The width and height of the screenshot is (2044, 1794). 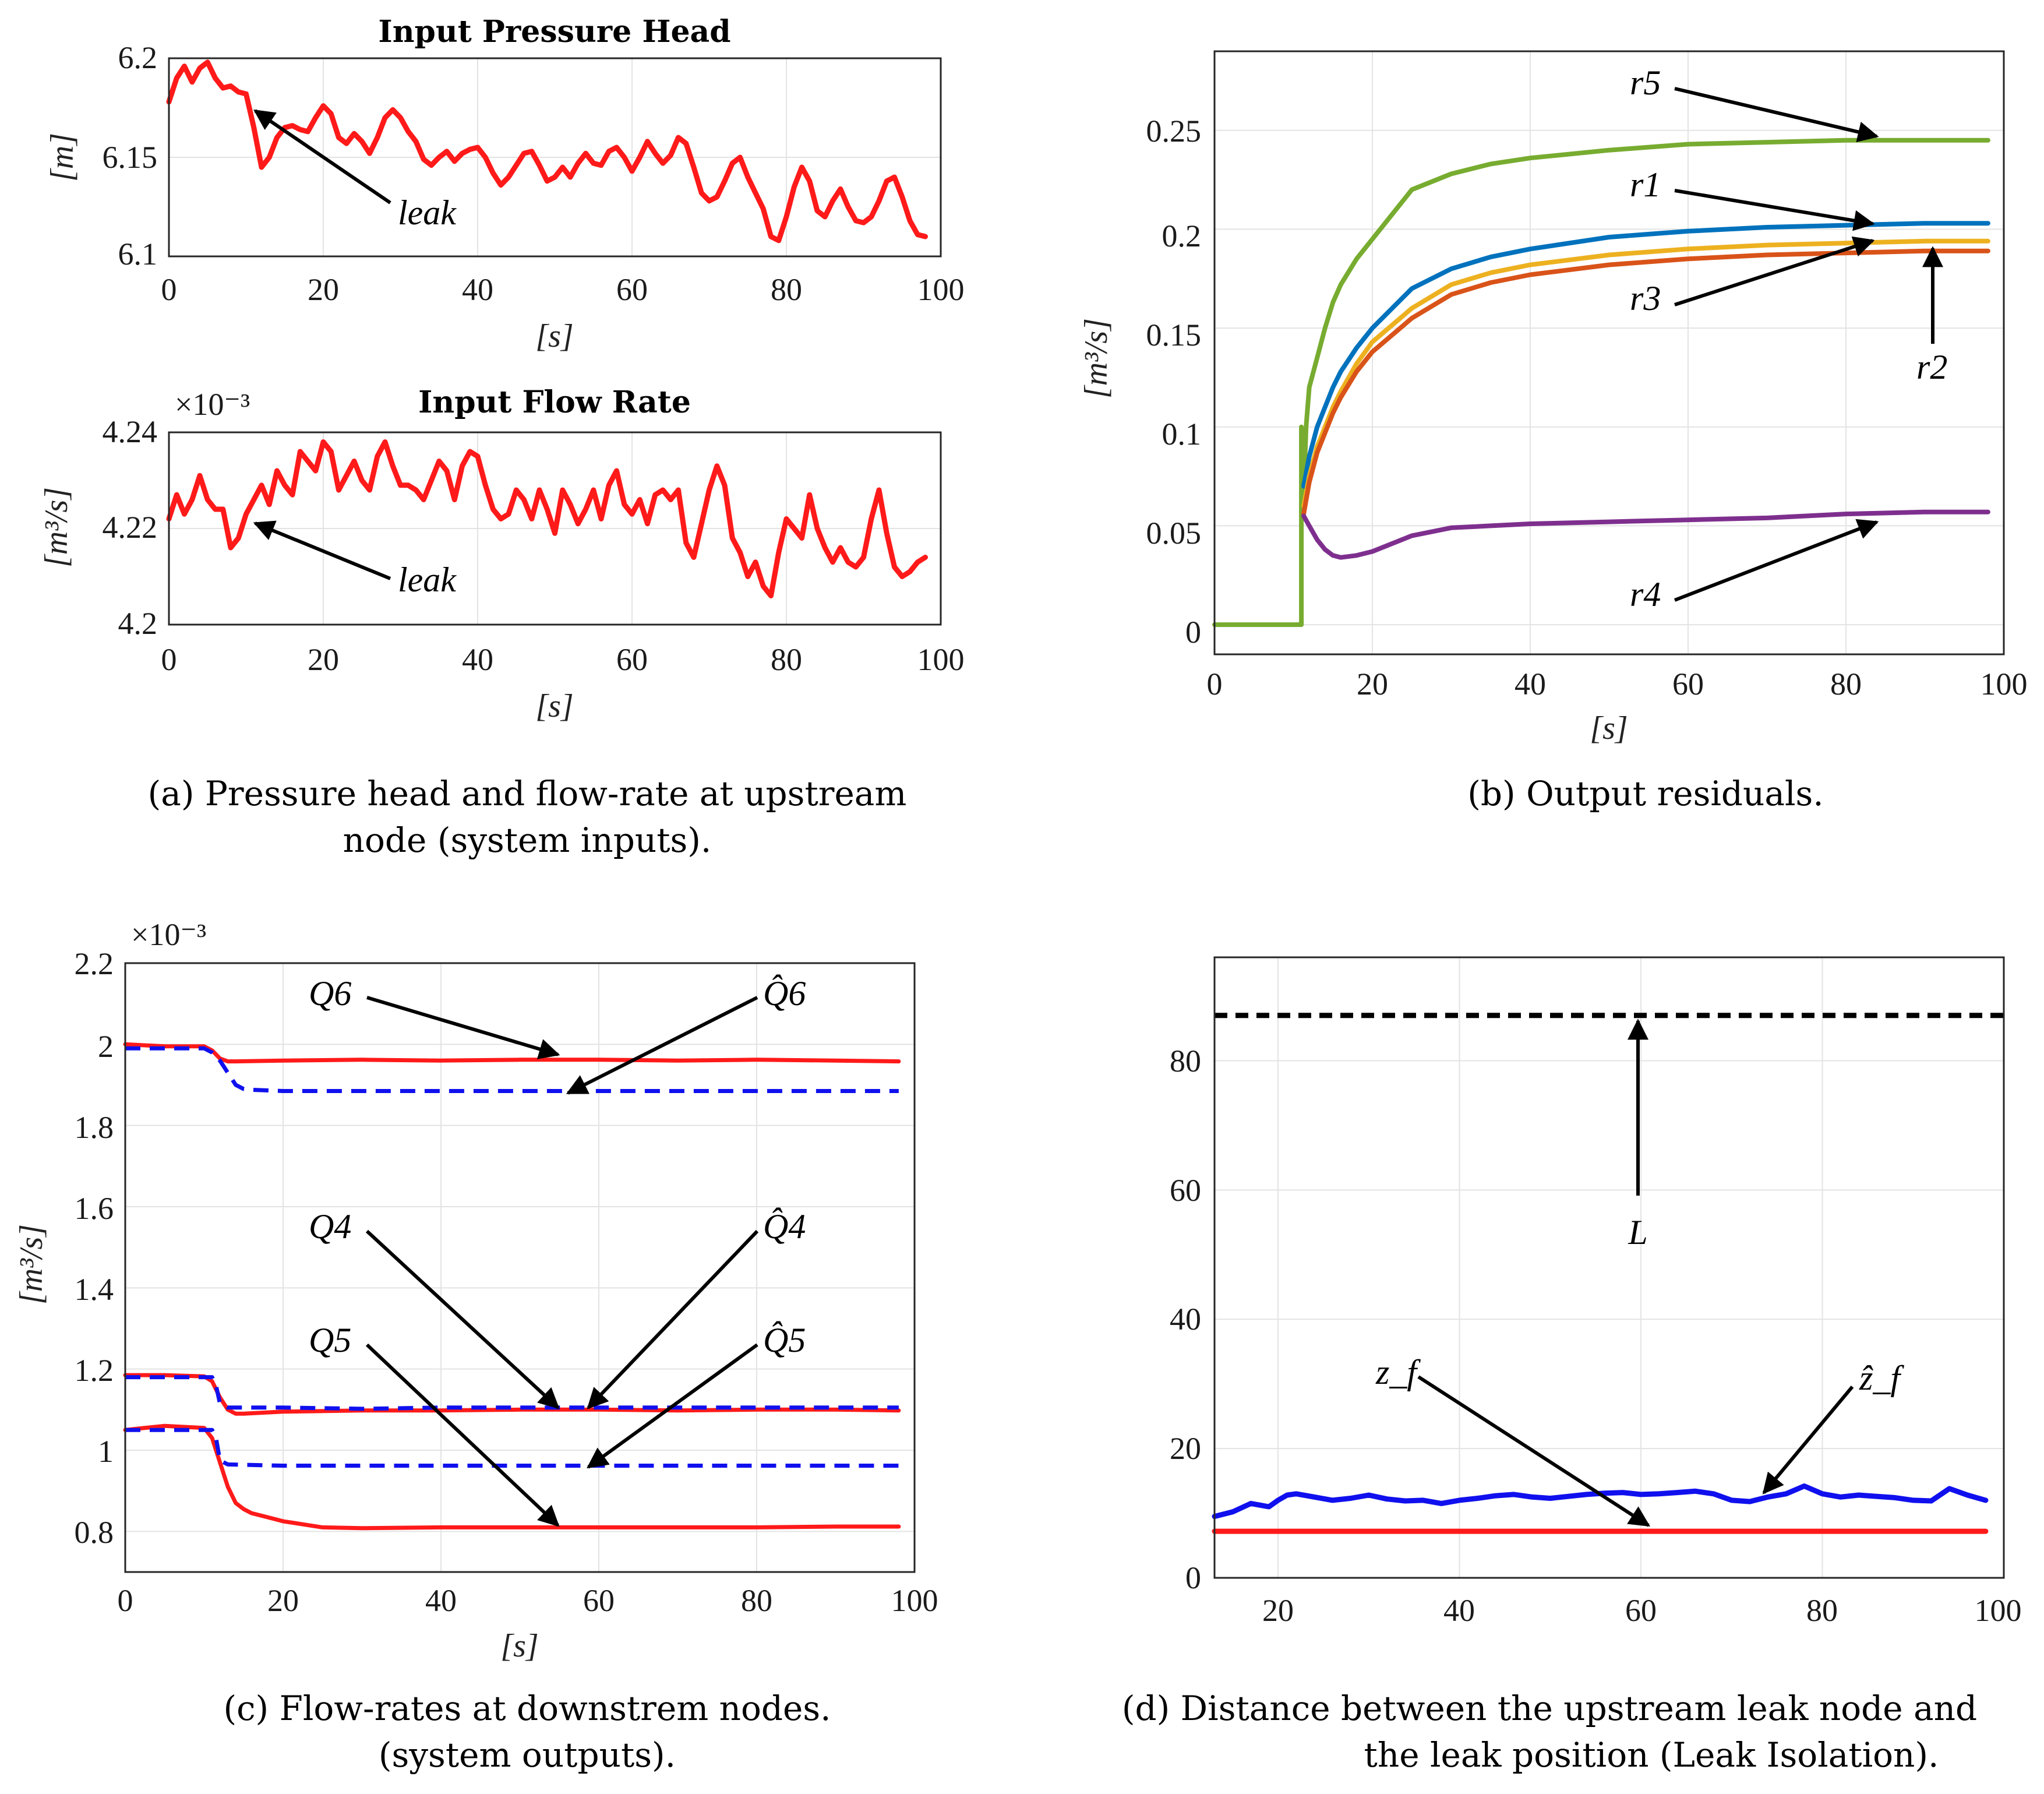 What do you see at coordinates (1185, 1190) in the screenshot?
I see `ytick-label: 60` at bounding box center [1185, 1190].